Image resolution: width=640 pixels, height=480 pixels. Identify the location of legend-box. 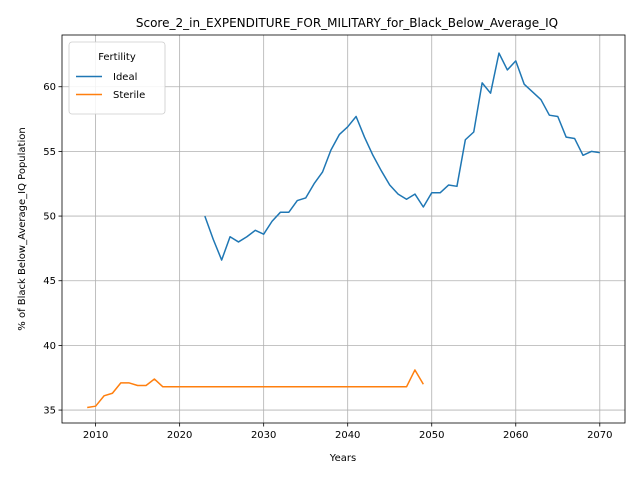
(117, 78).